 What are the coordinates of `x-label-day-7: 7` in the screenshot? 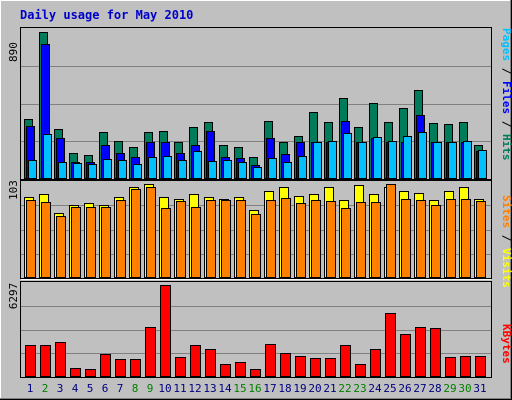 It's located at (120, 388).